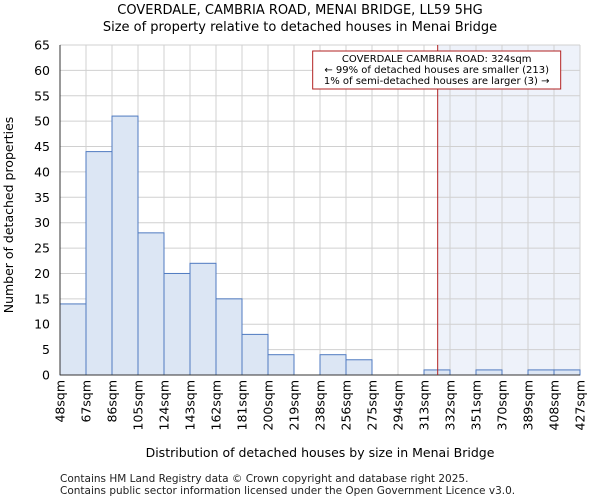  Describe the element at coordinates (190, 405) in the screenshot. I see `x-tick-label: 143sqm` at that location.